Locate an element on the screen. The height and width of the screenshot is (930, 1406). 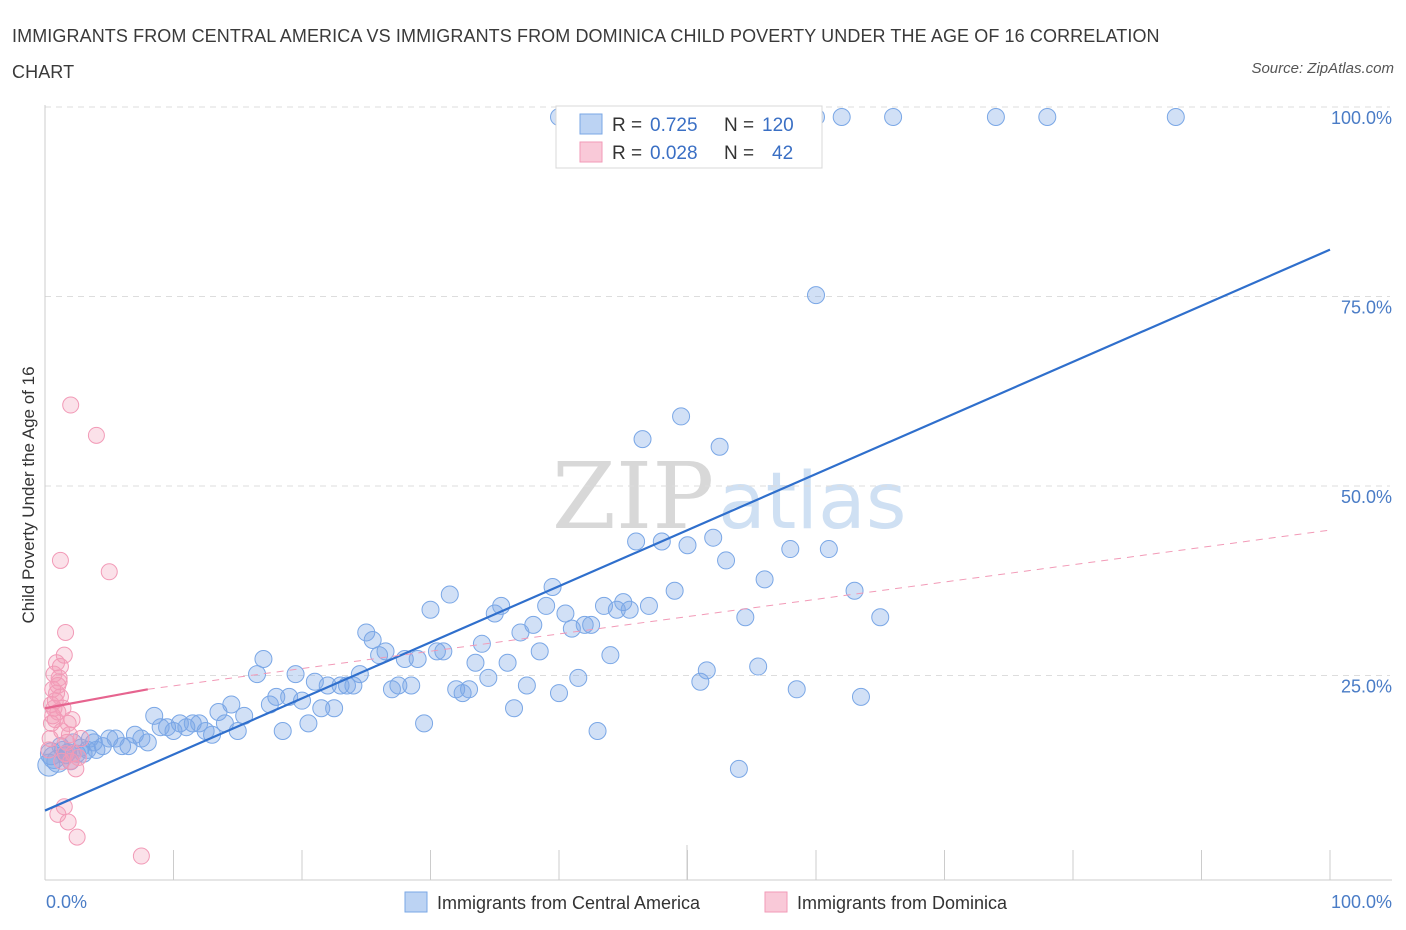
watermark-atlas: atlas is located at coordinates (812, 502).